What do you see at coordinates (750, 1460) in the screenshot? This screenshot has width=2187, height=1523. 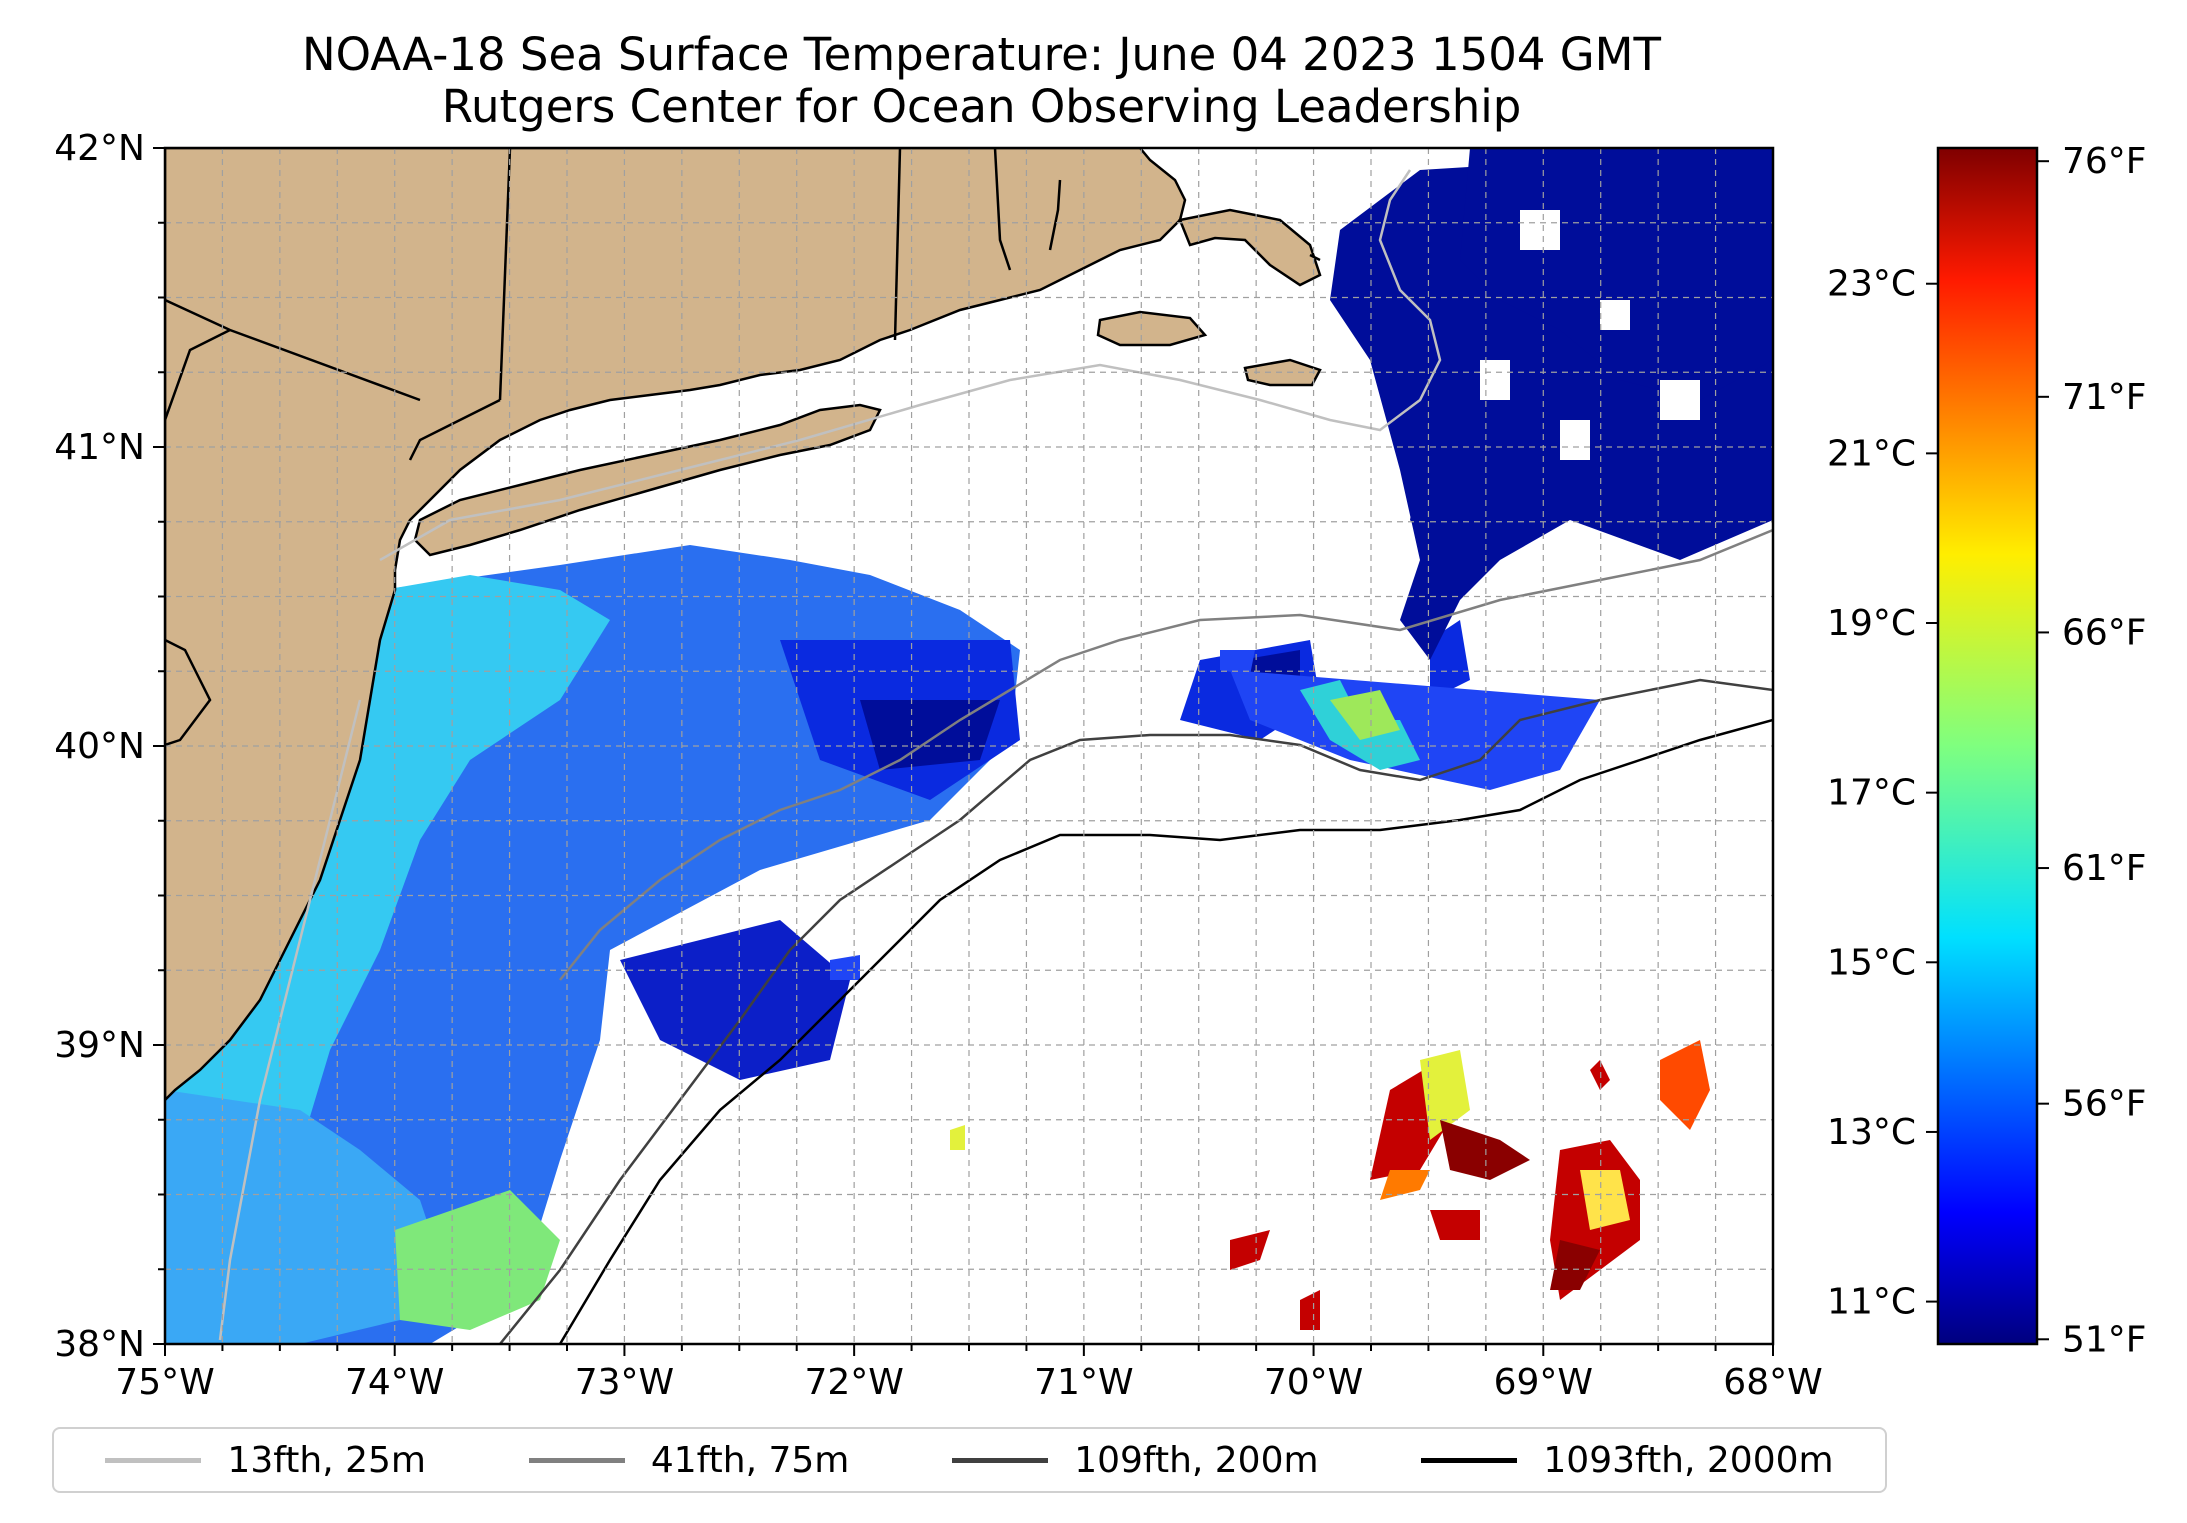 I see `legend-label-75m: 41fth, 75m` at bounding box center [750, 1460].